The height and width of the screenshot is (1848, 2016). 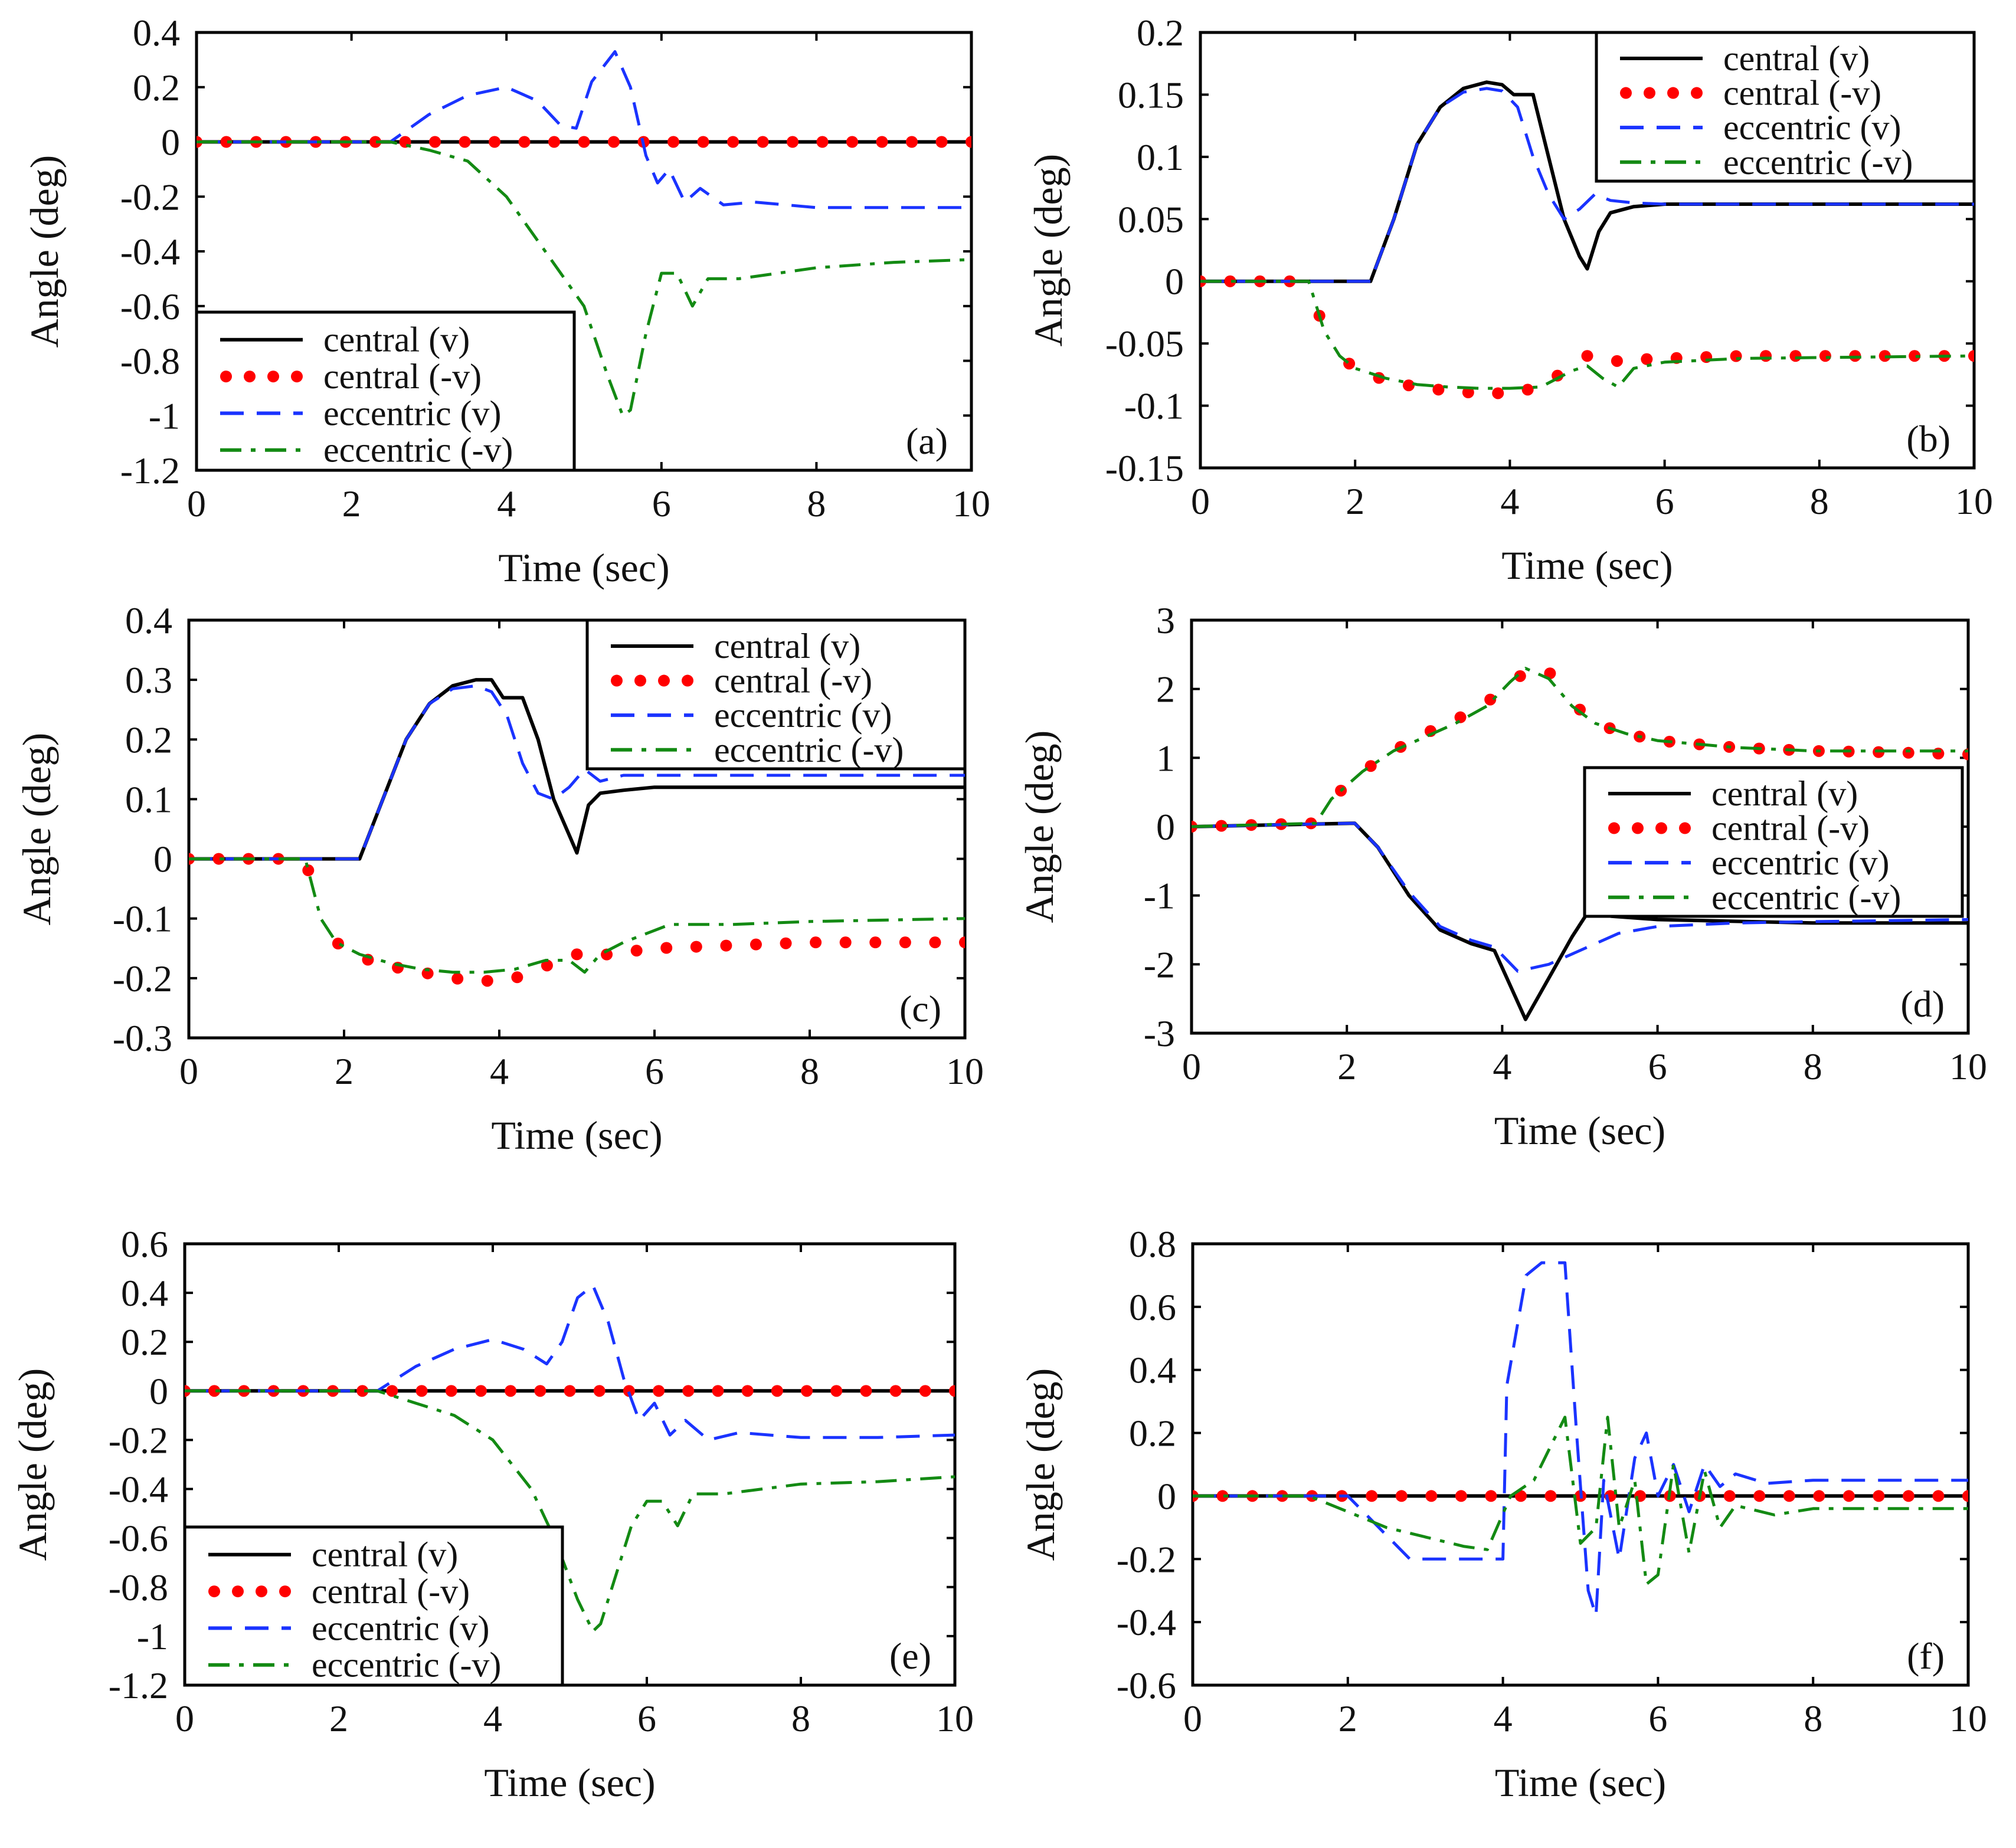 I want to click on panel-letter: (f), so click(x=1926, y=1656).